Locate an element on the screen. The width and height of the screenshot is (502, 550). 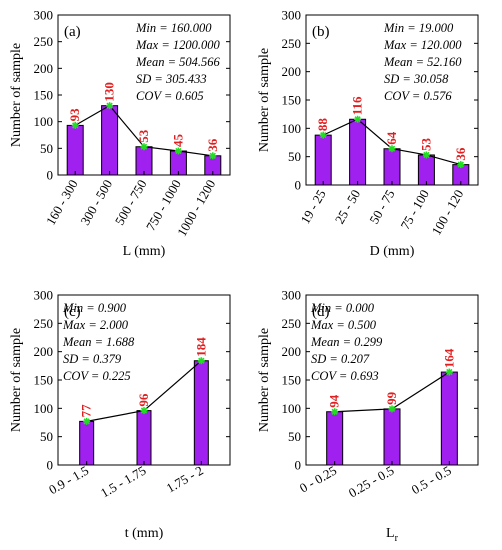
x-tick-label: 75 - 100 is located at coordinates (414, 209).